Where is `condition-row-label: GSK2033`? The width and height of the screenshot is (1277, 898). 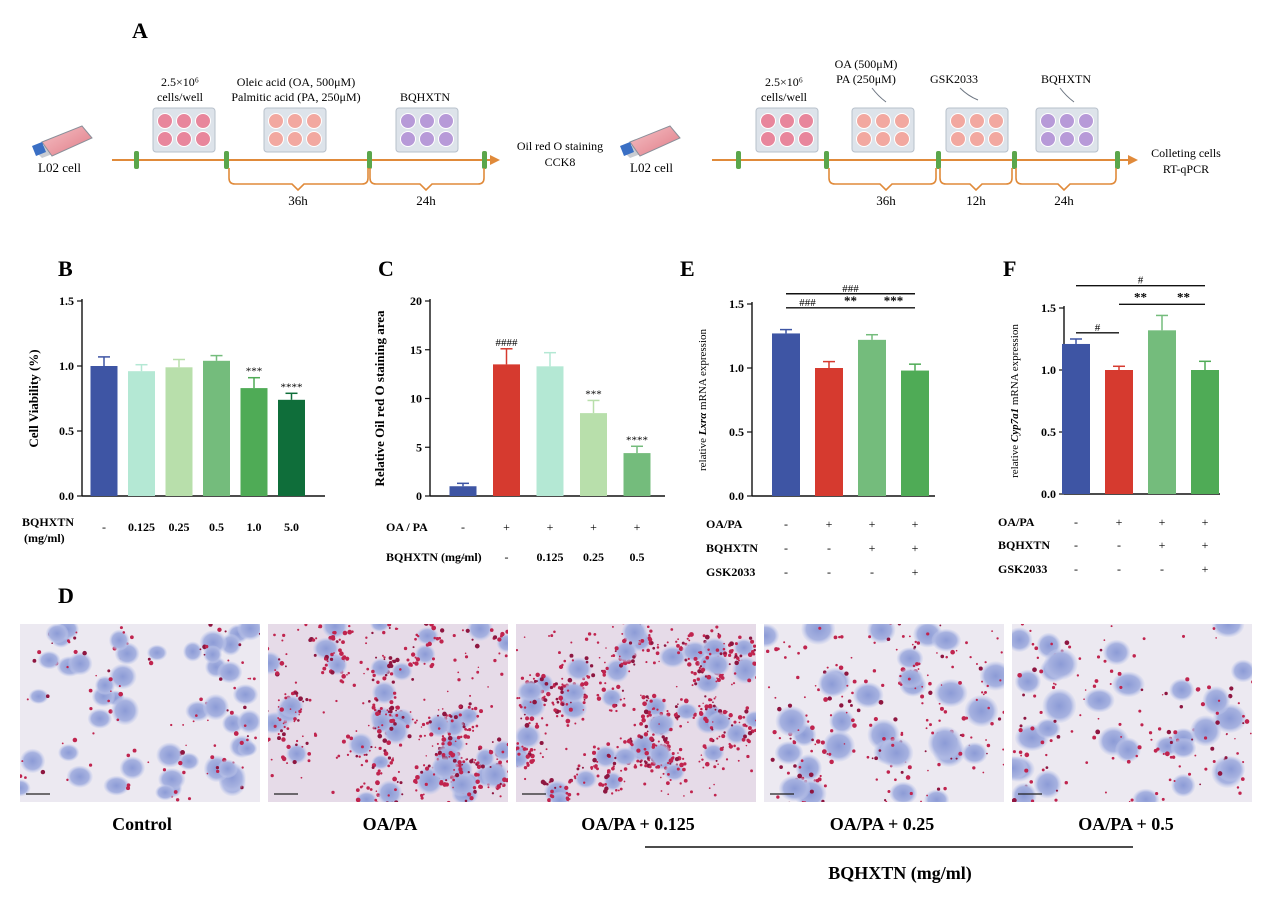 condition-row-label: GSK2033 is located at coordinates (730, 572).